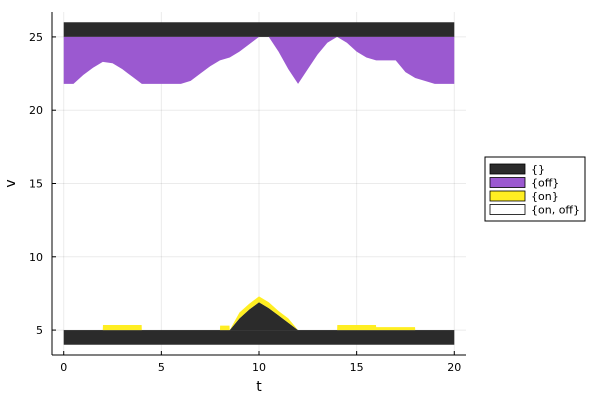 The height and width of the screenshot is (400, 600). Describe the element at coordinates (454, 367) in the screenshot. I see `x-tick-label-4: 20` at that location.